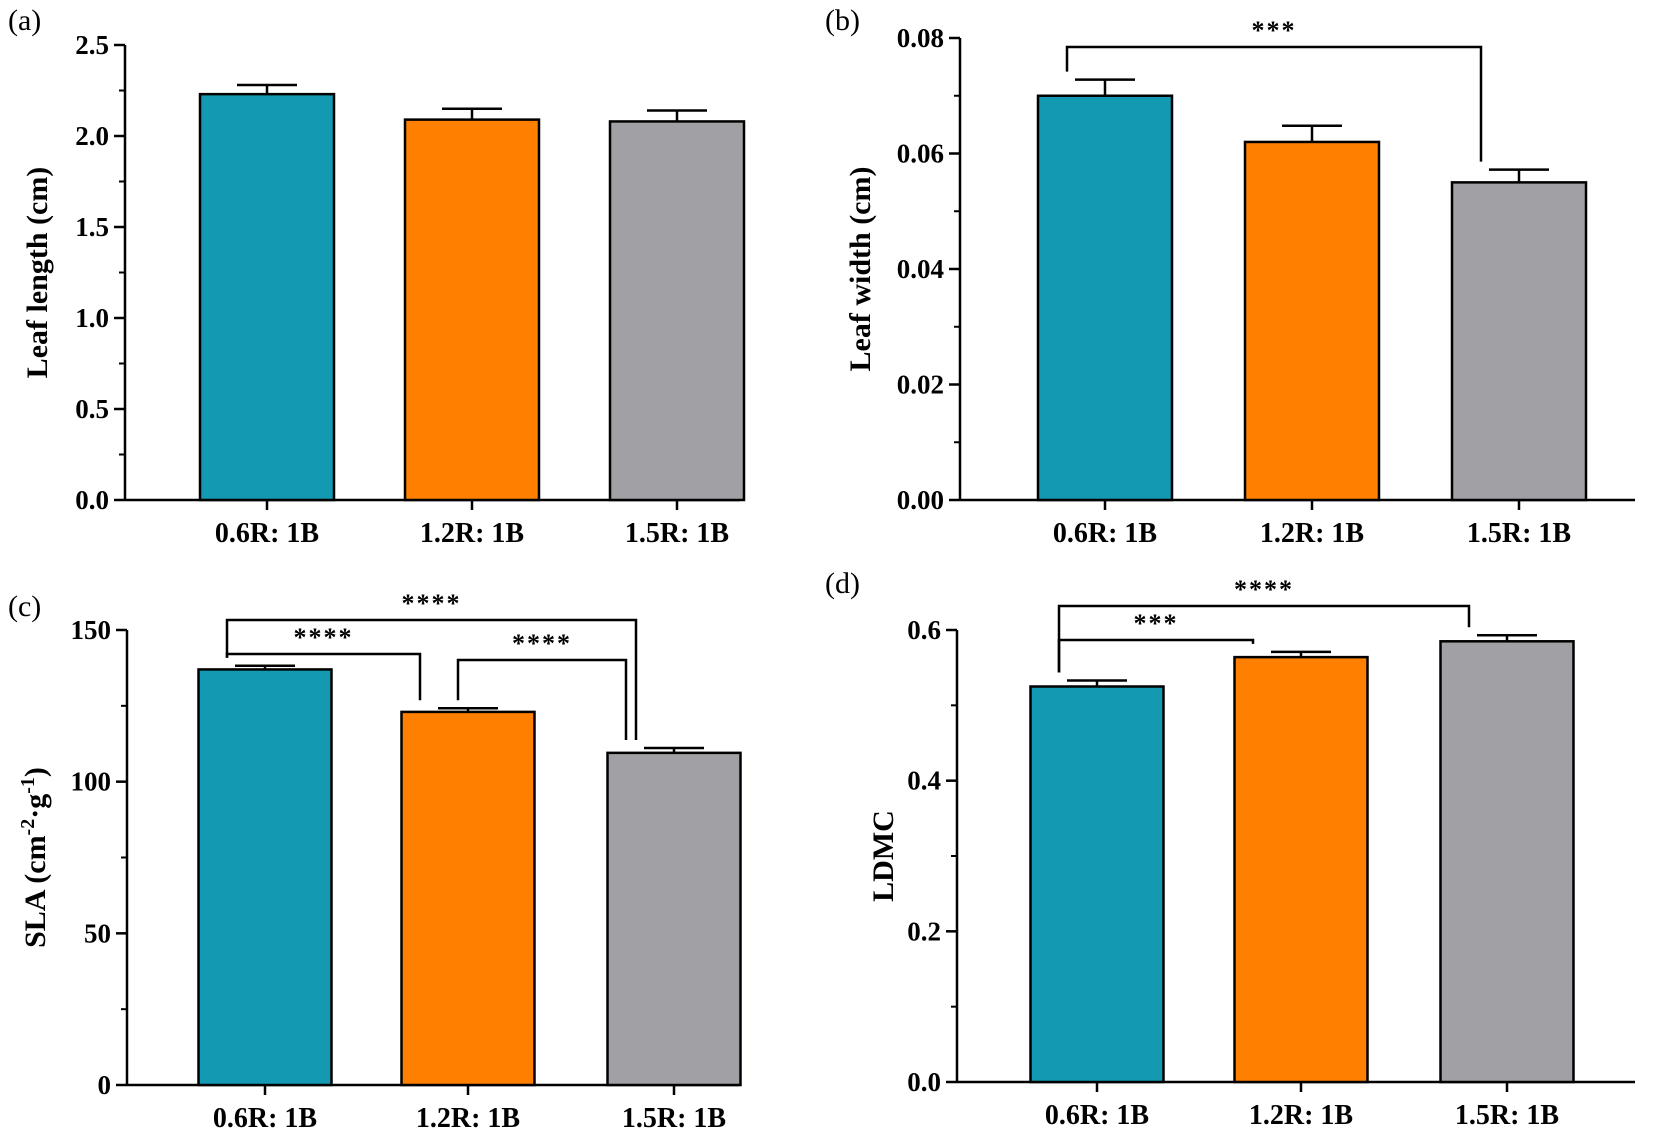 Image resolution: width=1665 pixels, height=1135 pixels. What do you see at coordinates (924, 931) in the screenshot?
I see `y-tick-label: 0.2` at bounding box center [924, 931].